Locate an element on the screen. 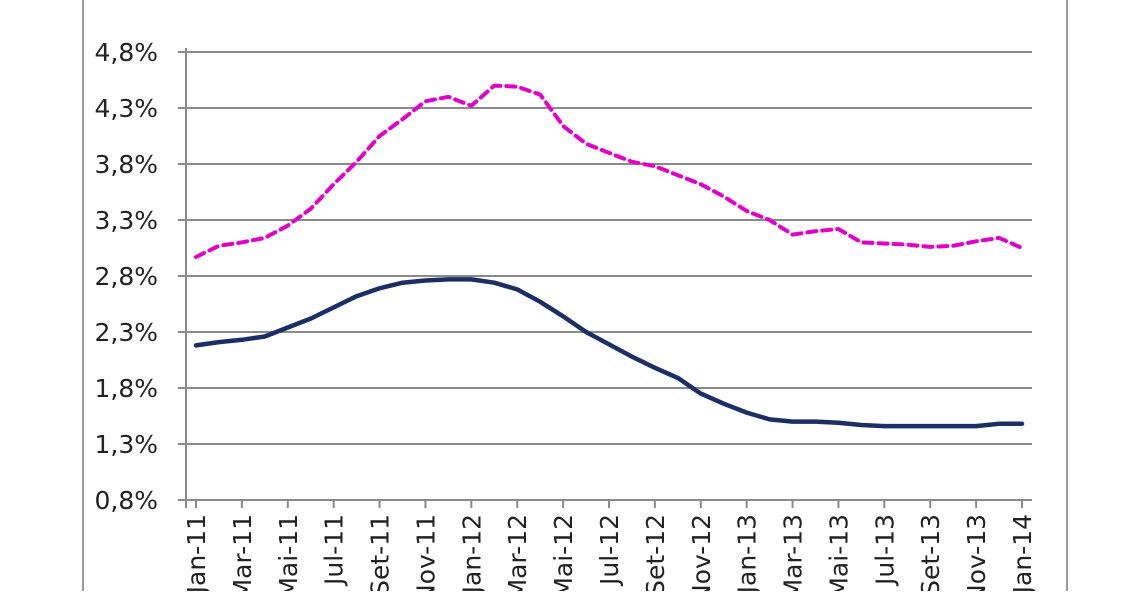 The height and width of the screenshot is (595, 1128). x-tick-label: Mar-11 is located at coordinates (242, 552).